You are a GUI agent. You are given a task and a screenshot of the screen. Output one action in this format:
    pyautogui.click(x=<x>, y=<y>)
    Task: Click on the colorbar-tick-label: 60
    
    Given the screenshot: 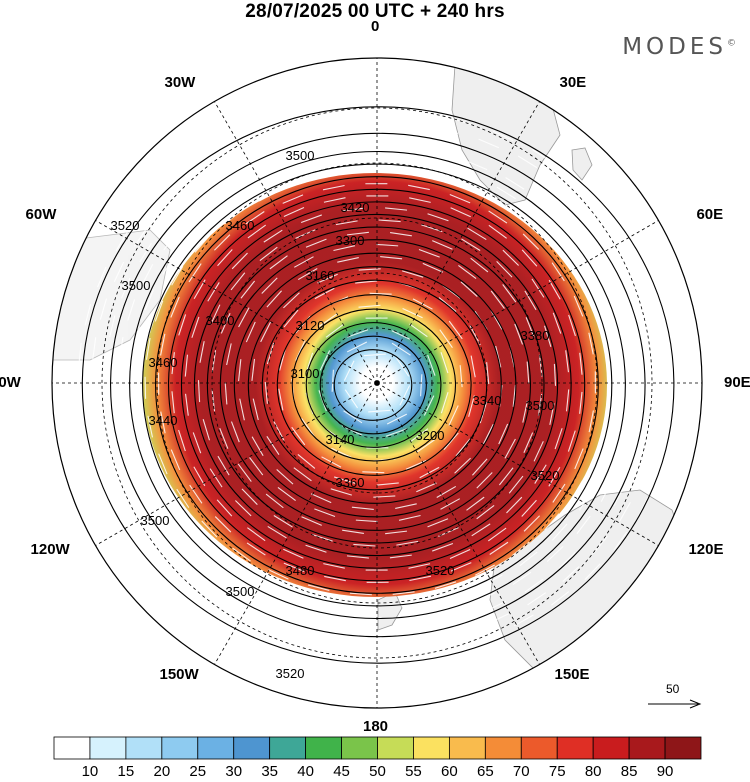 What is the action you would take?
    pyautogui.click(x=449, y=771)
    